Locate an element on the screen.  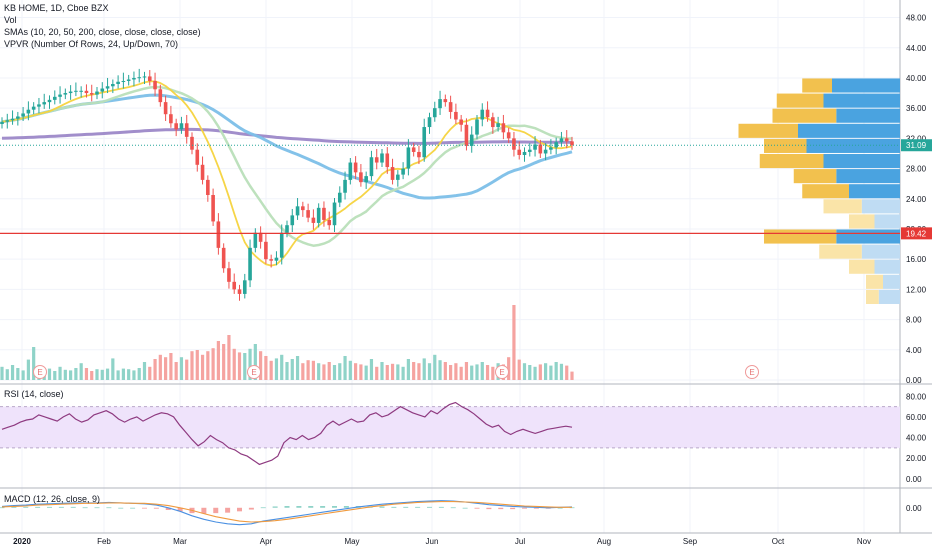
price-tick-2: 8.00 is located at coordinates (914, 320).